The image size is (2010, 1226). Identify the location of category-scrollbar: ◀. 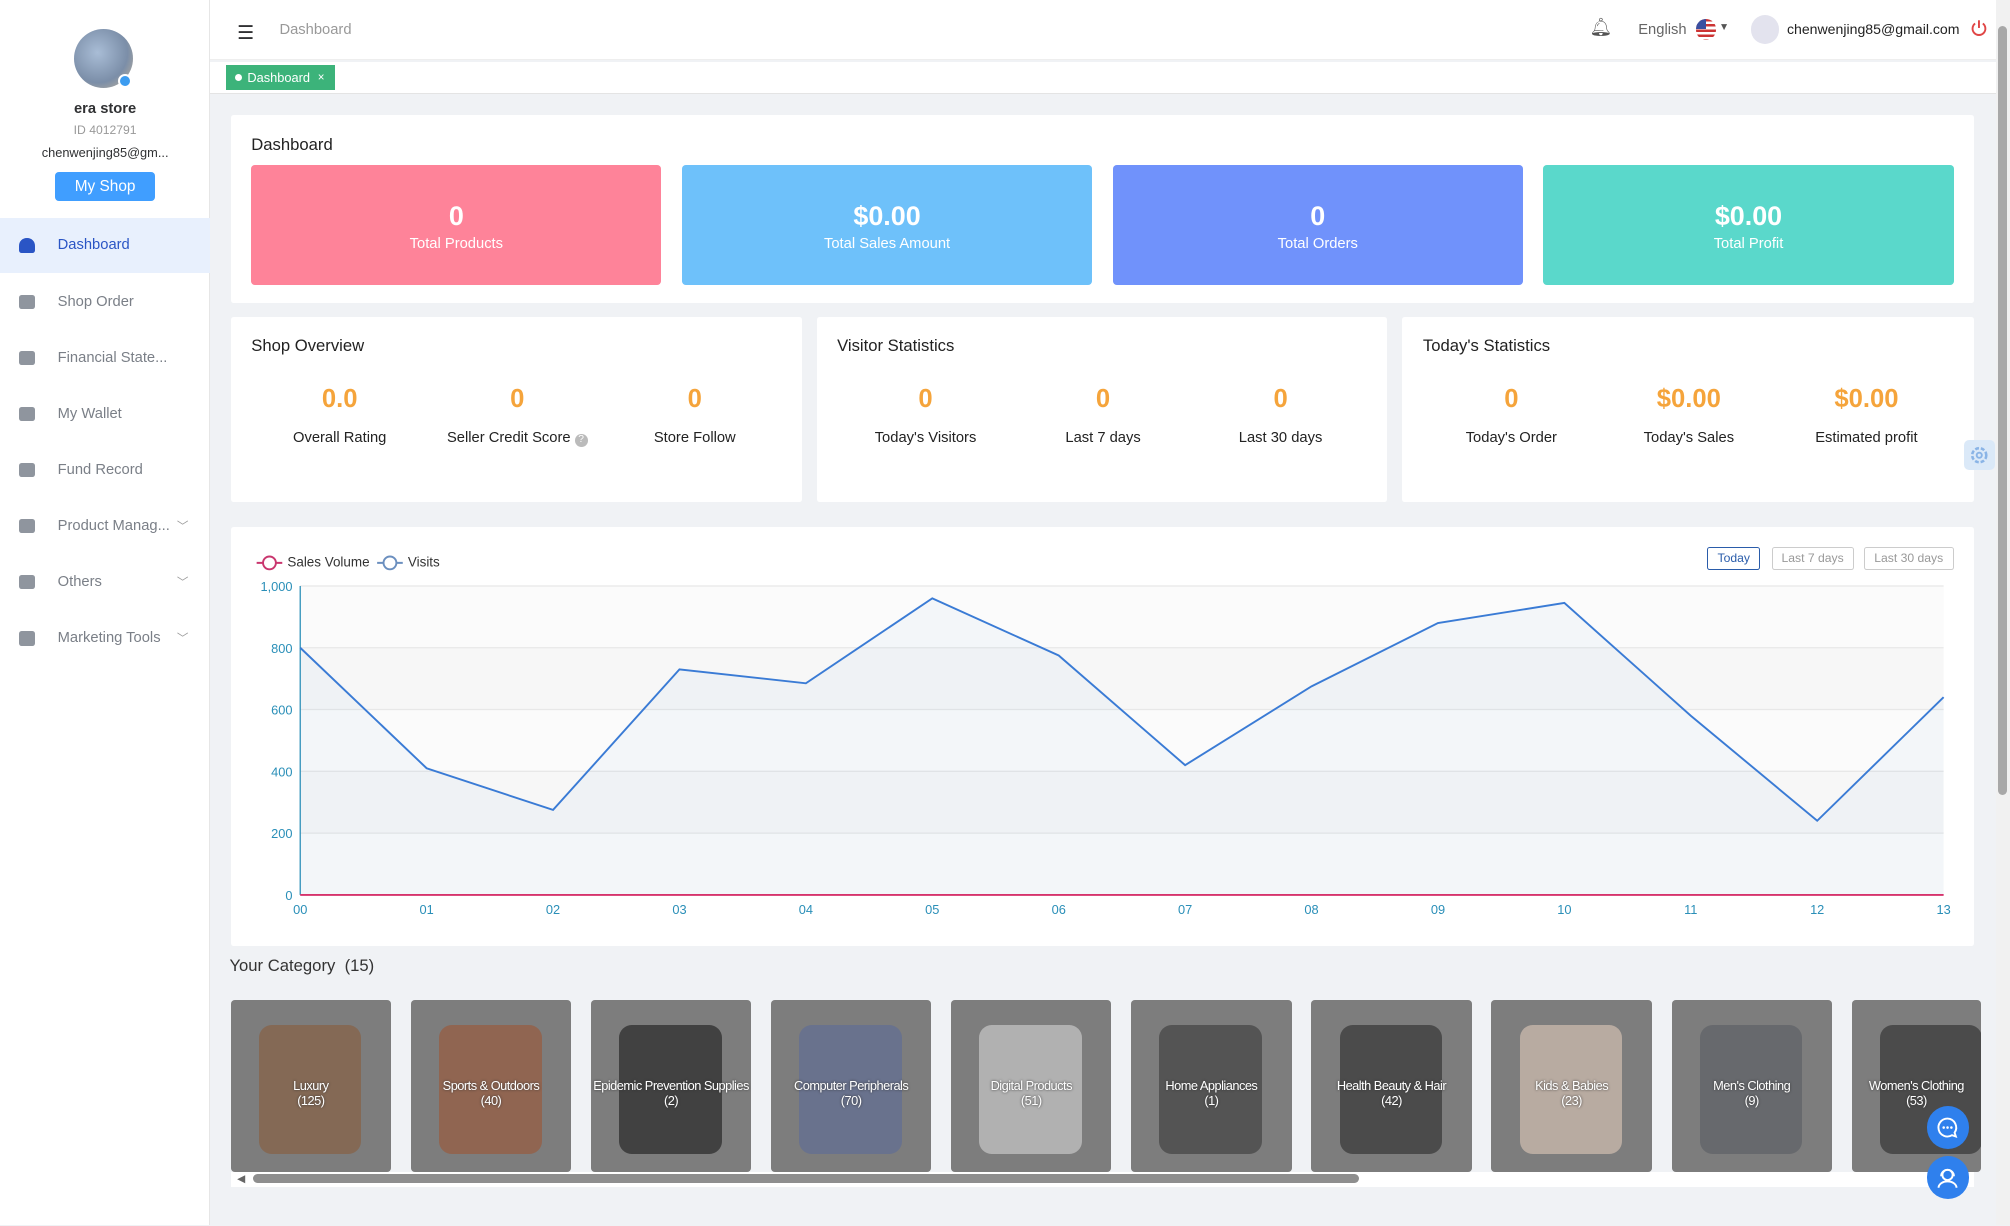
(1102, 1179).